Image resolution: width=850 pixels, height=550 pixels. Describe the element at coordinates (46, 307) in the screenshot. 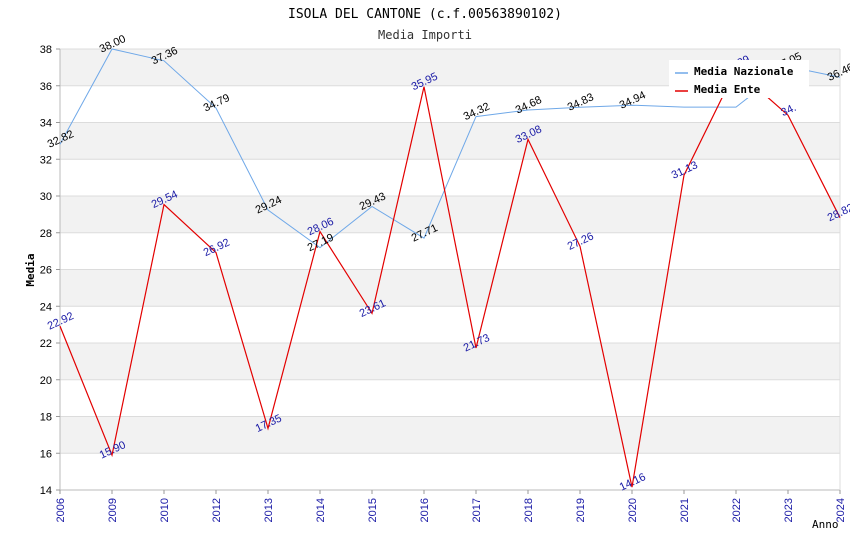

I see `y-tick-label: 24` at that location.